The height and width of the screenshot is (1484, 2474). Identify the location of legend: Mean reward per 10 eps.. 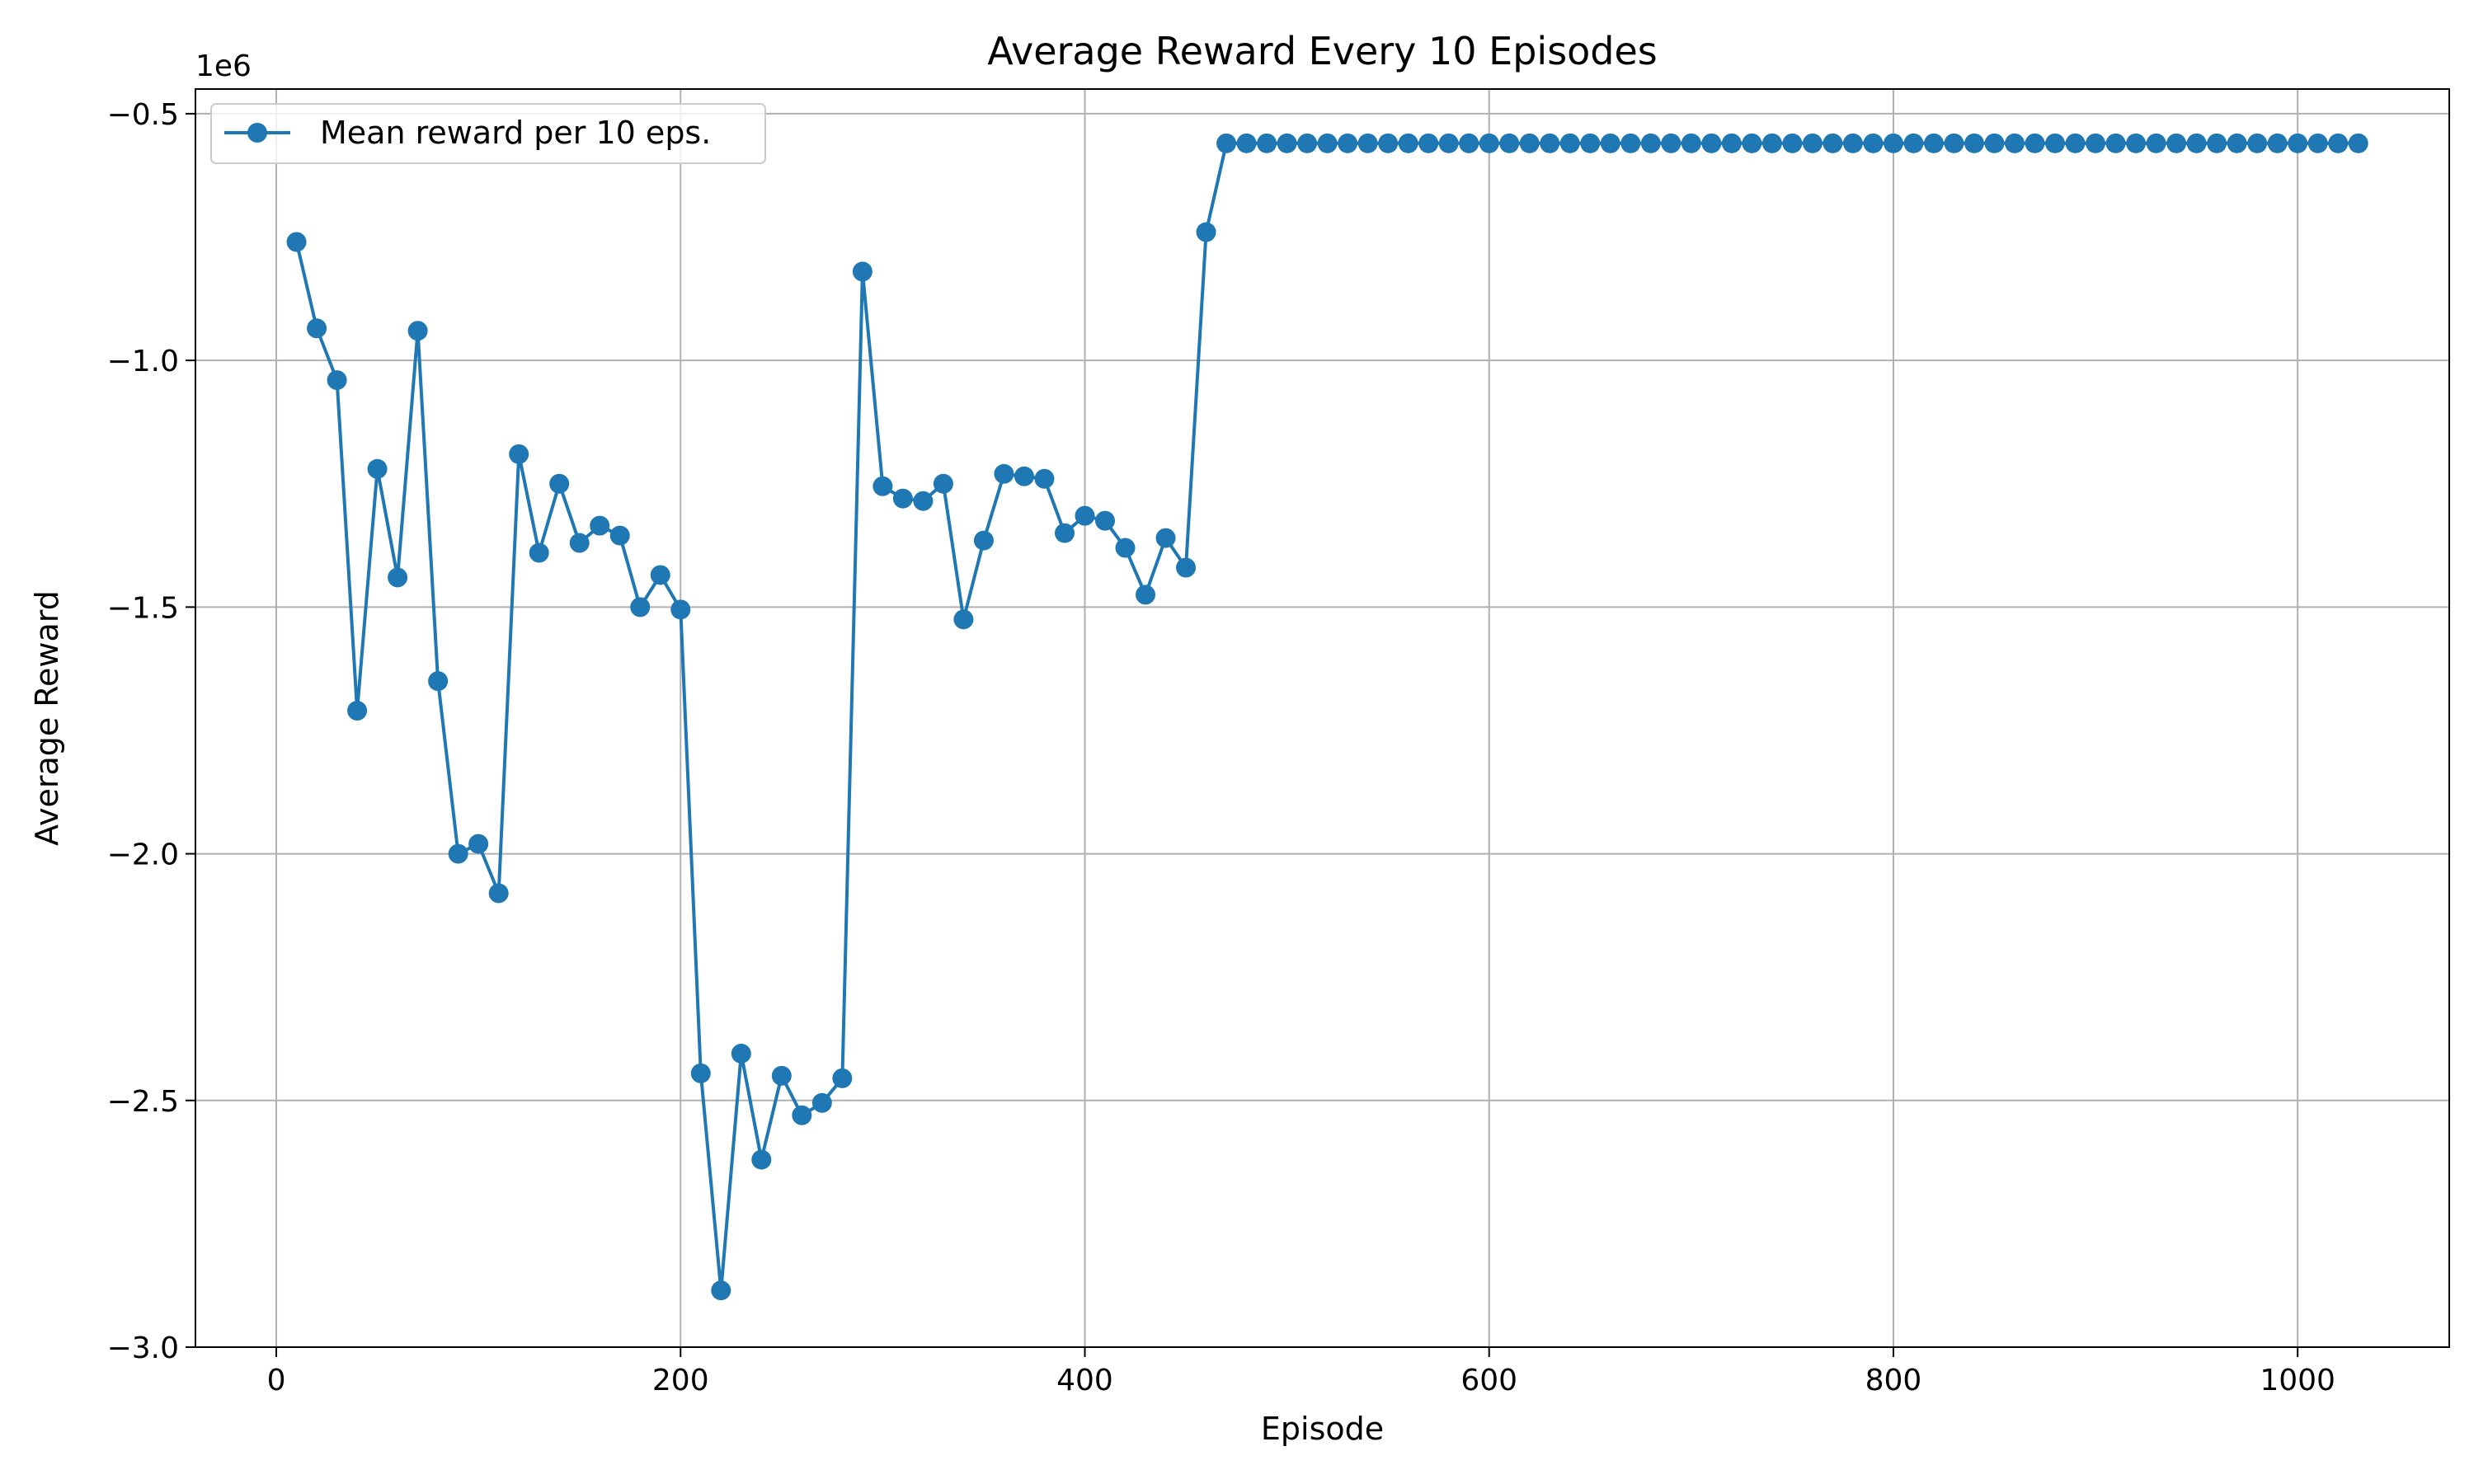
(488, 133).